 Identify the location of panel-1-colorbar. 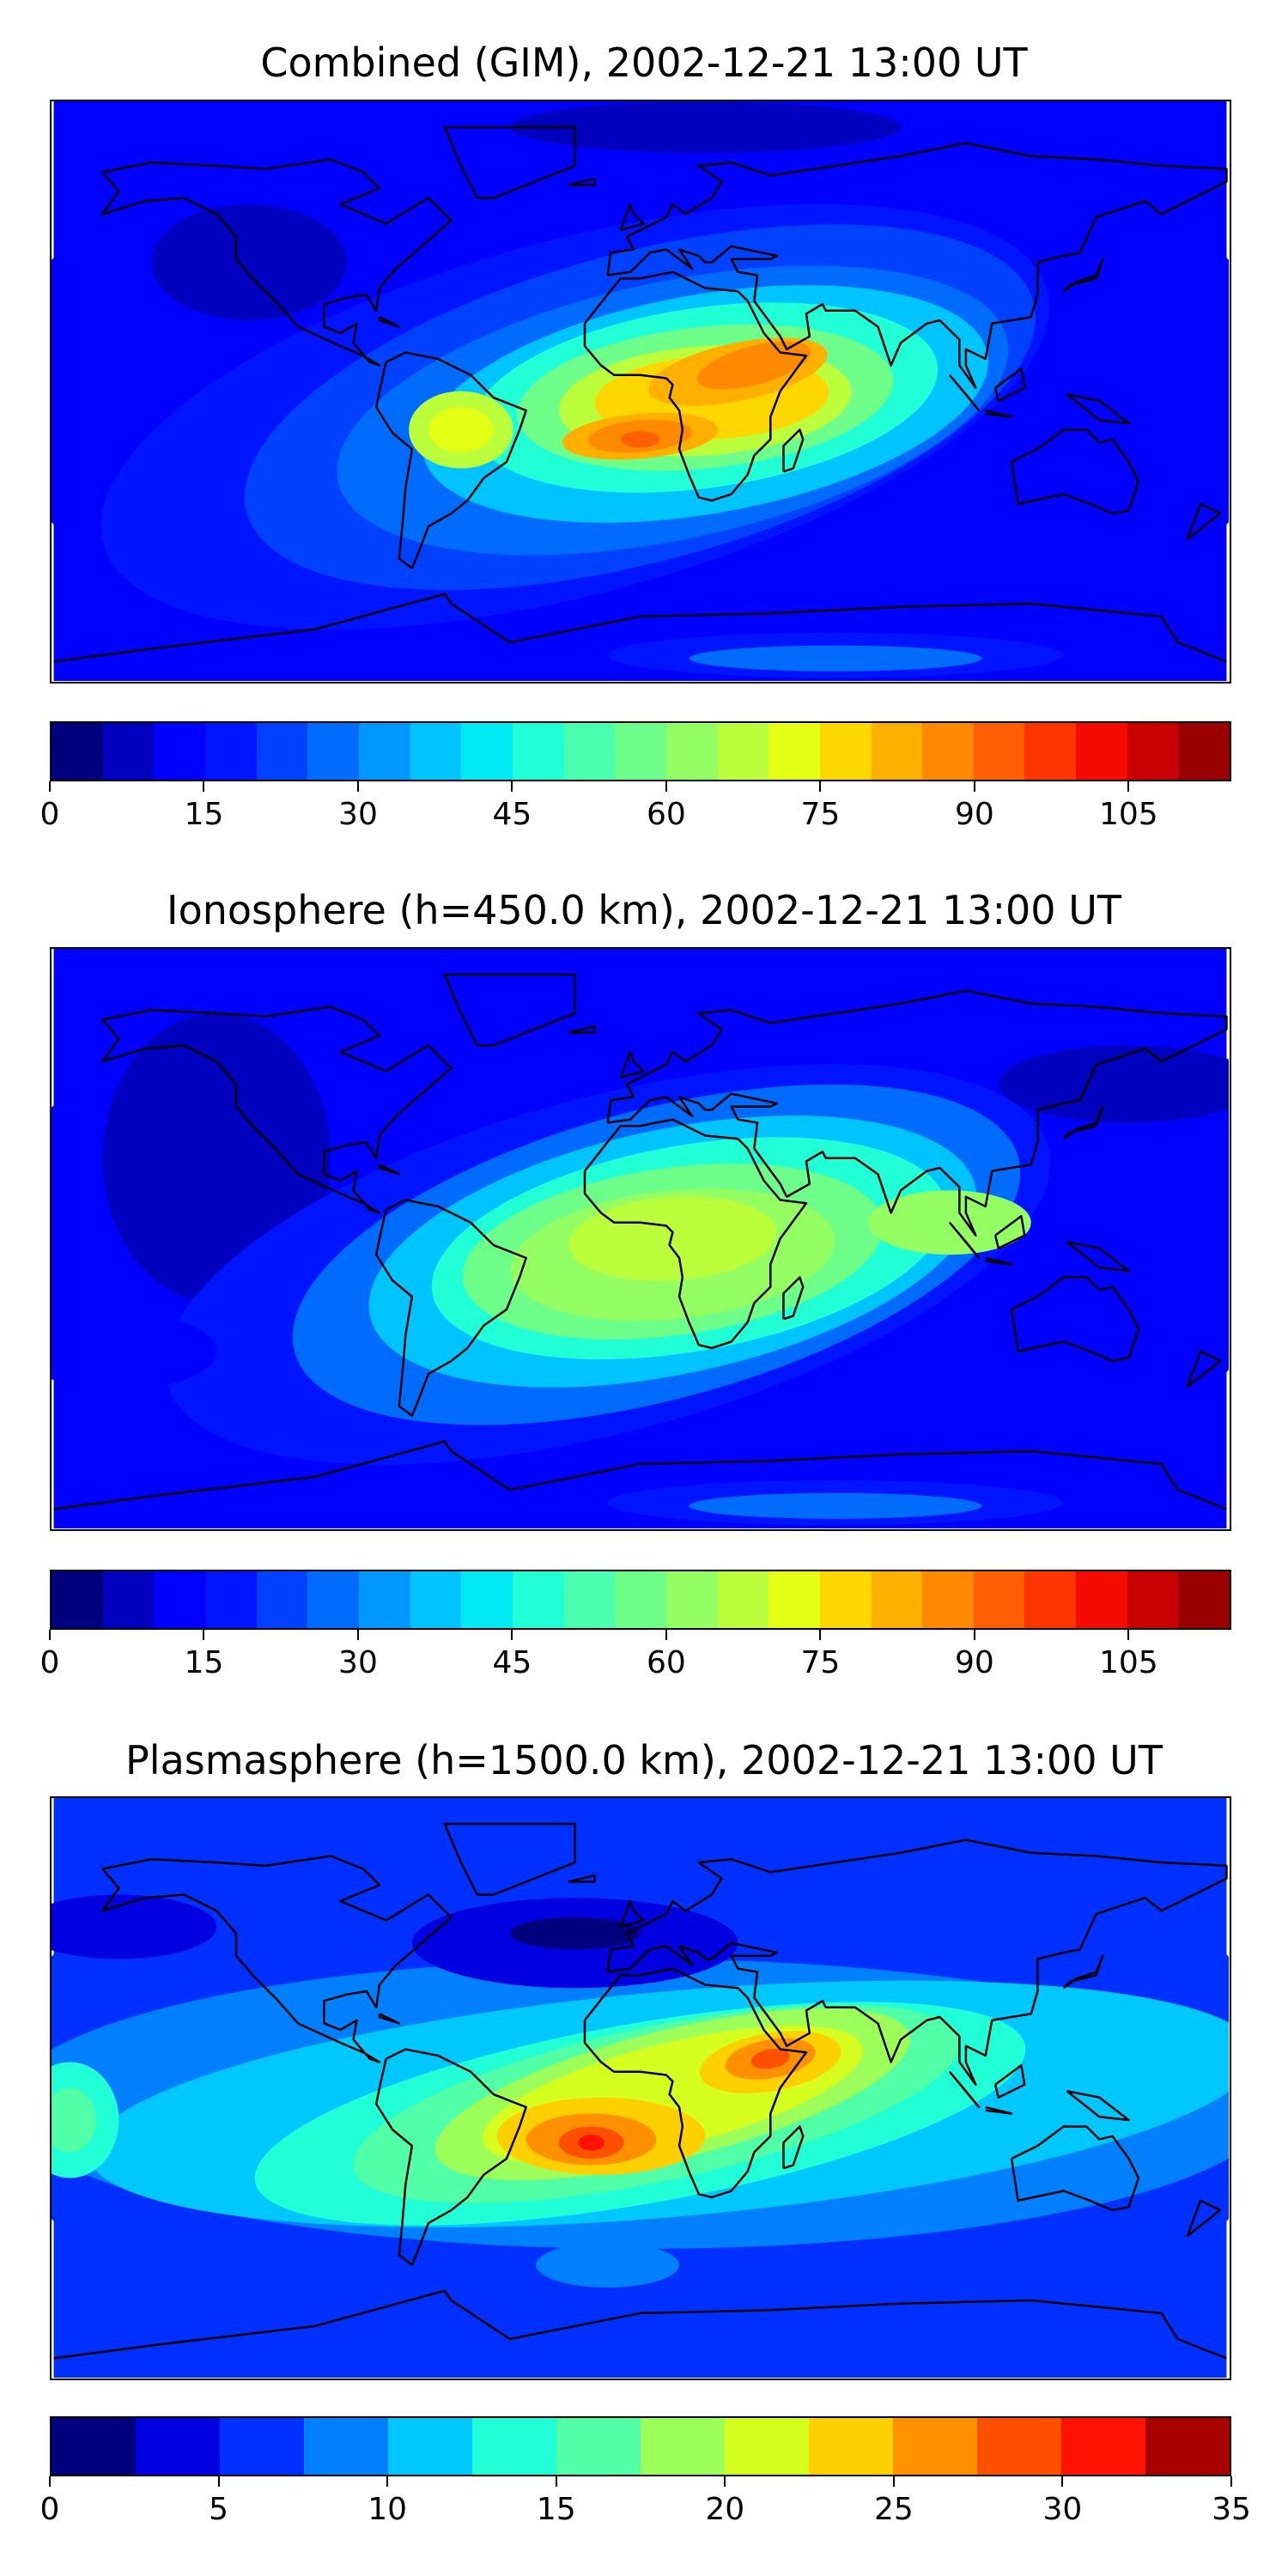
(640, 751).